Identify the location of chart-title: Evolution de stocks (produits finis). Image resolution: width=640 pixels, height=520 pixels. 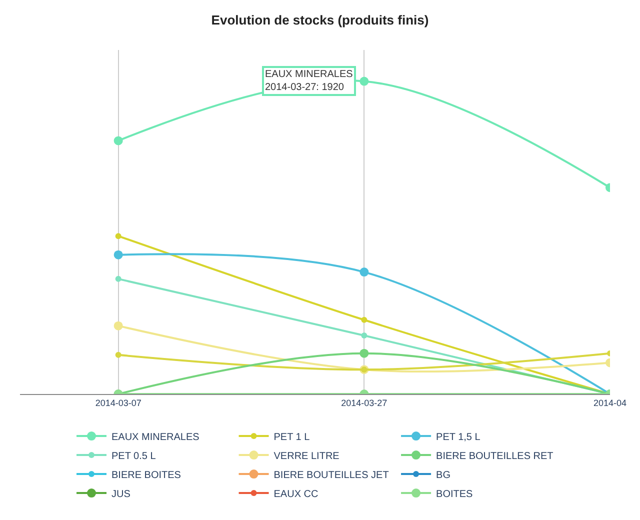
(320, 20).